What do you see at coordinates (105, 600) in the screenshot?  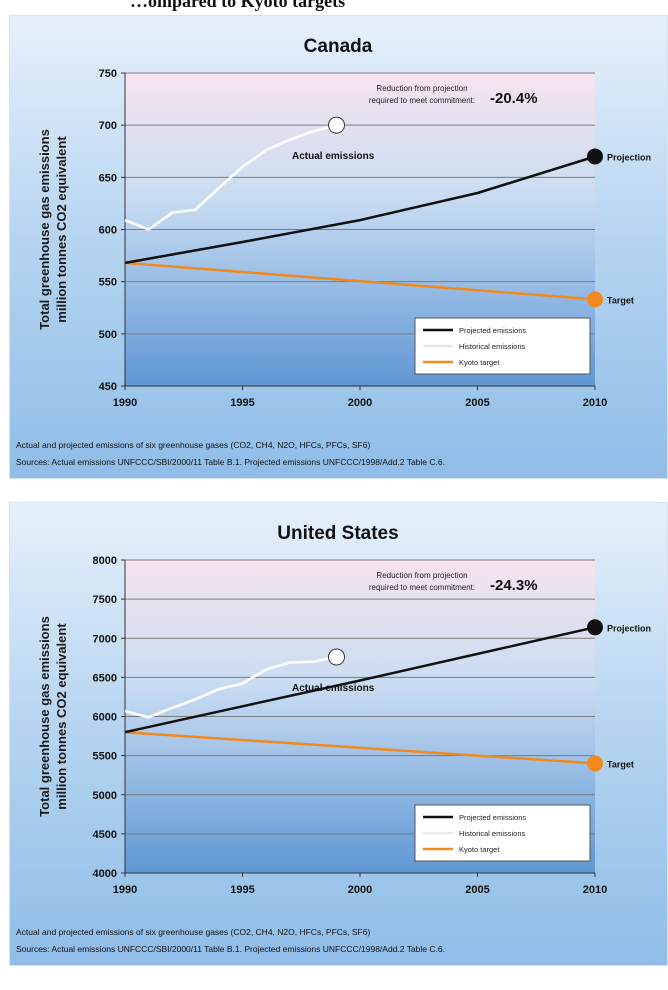 I see `y-tick-label: 7500` at bounding box center [105, 600].